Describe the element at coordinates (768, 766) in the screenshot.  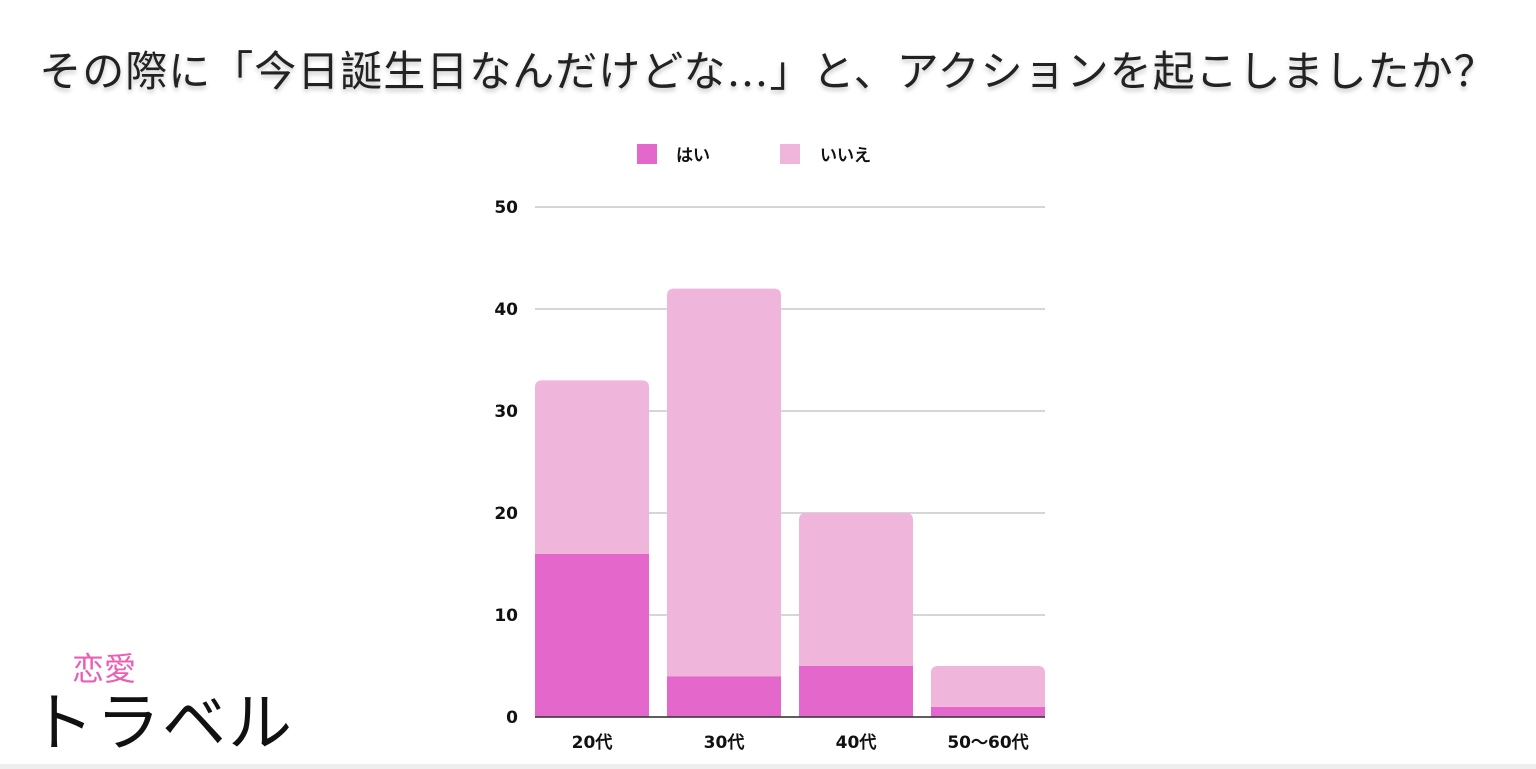
I see `bottom-divider` at that location.